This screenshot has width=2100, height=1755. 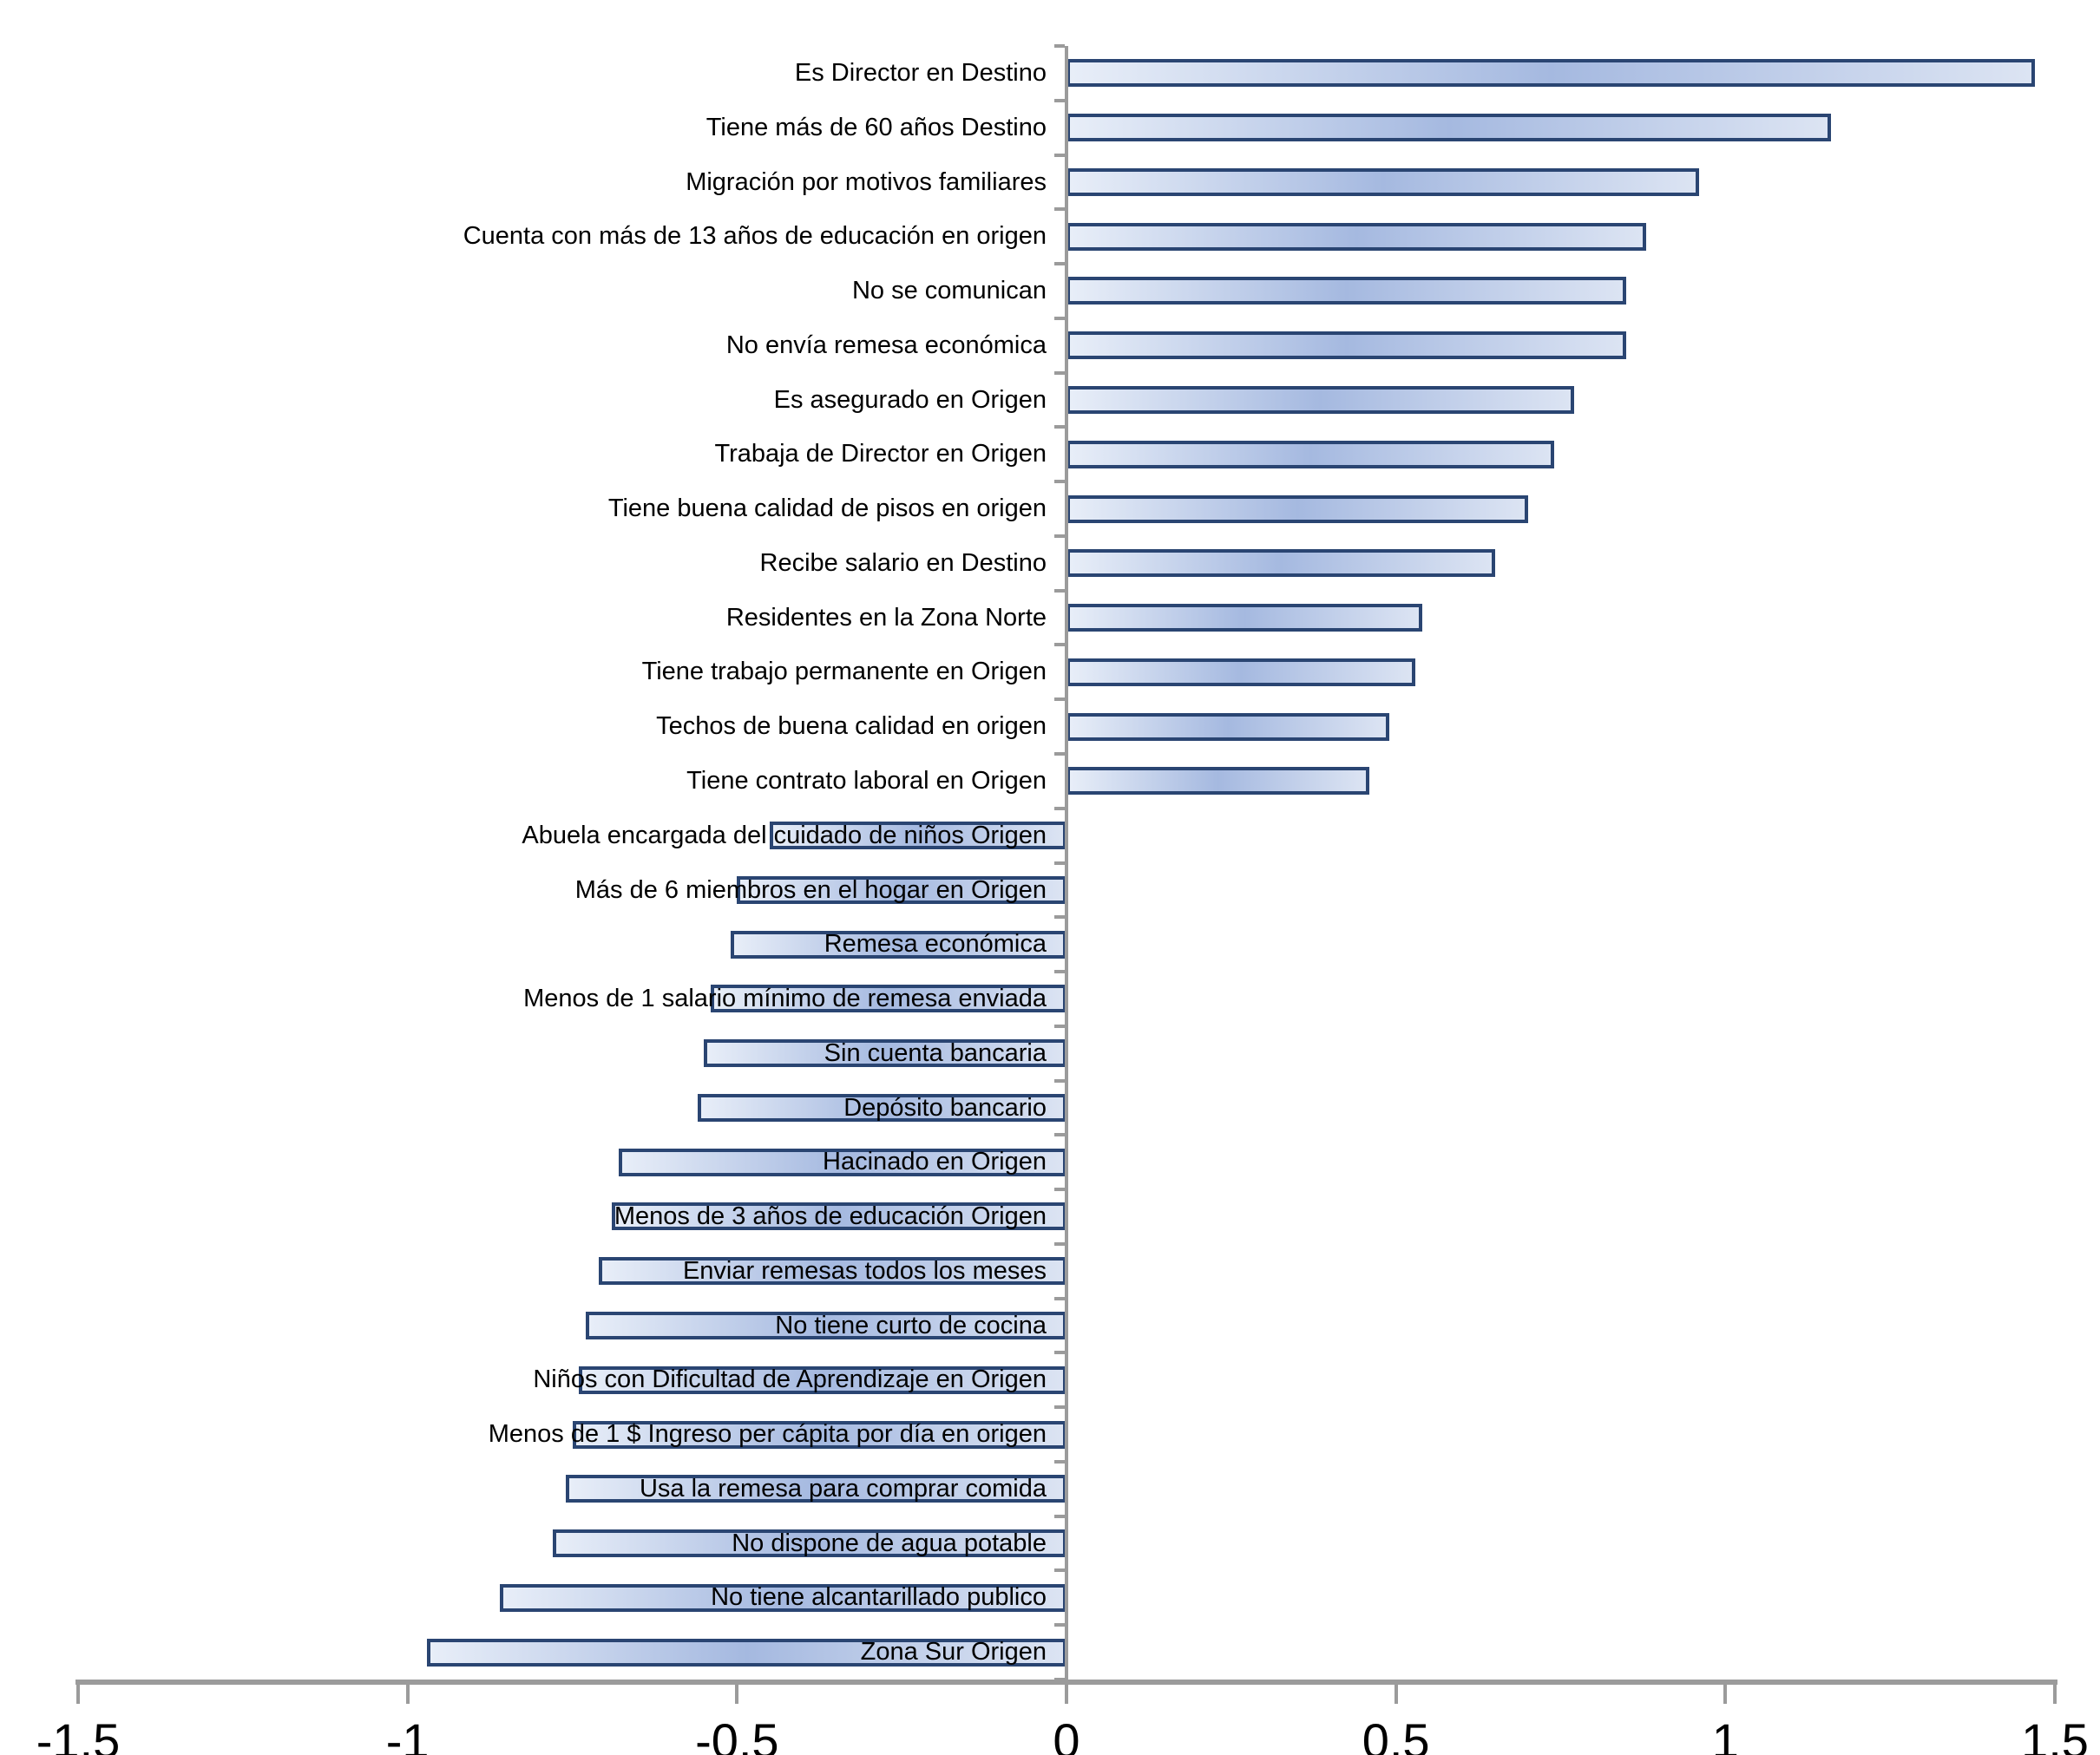 What do you see at coordinates (1050, 618) in the screenshot?
I see `chart-row: Residentes en la Zona Norte` at bounding box center [1050, 618].